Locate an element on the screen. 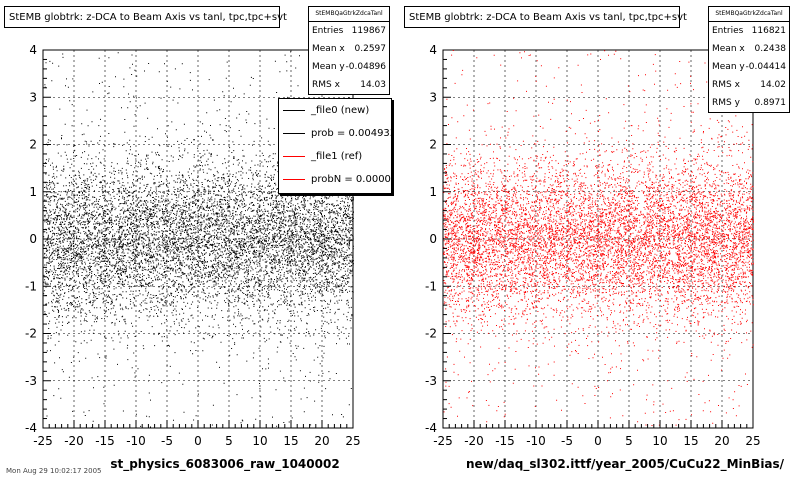 The height and width of the screenshot is (480, 800). stats-value: -0.04414 is located at coordinates (765, 67).